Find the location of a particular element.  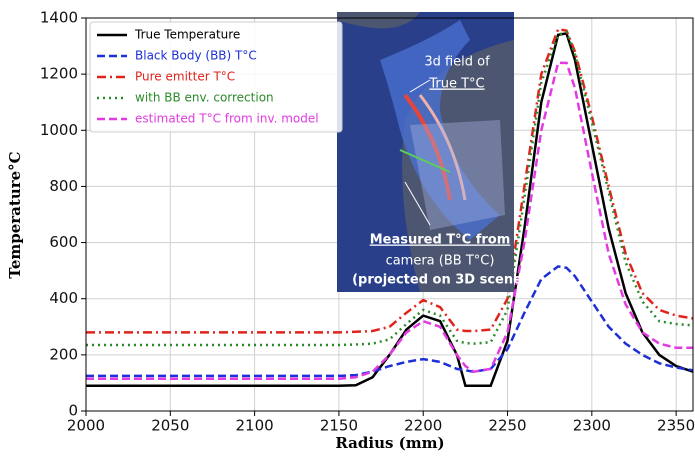

y-tick-label: 0 is located at coordinates (73, 411).